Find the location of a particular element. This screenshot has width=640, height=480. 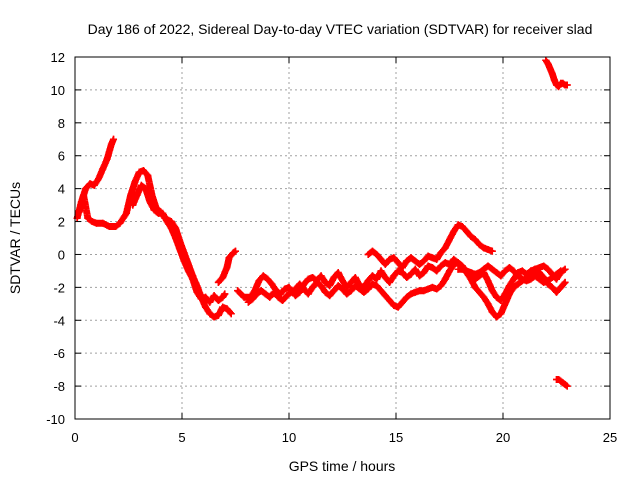

y-tick-label: -8 is located at coordinates (59, 386).